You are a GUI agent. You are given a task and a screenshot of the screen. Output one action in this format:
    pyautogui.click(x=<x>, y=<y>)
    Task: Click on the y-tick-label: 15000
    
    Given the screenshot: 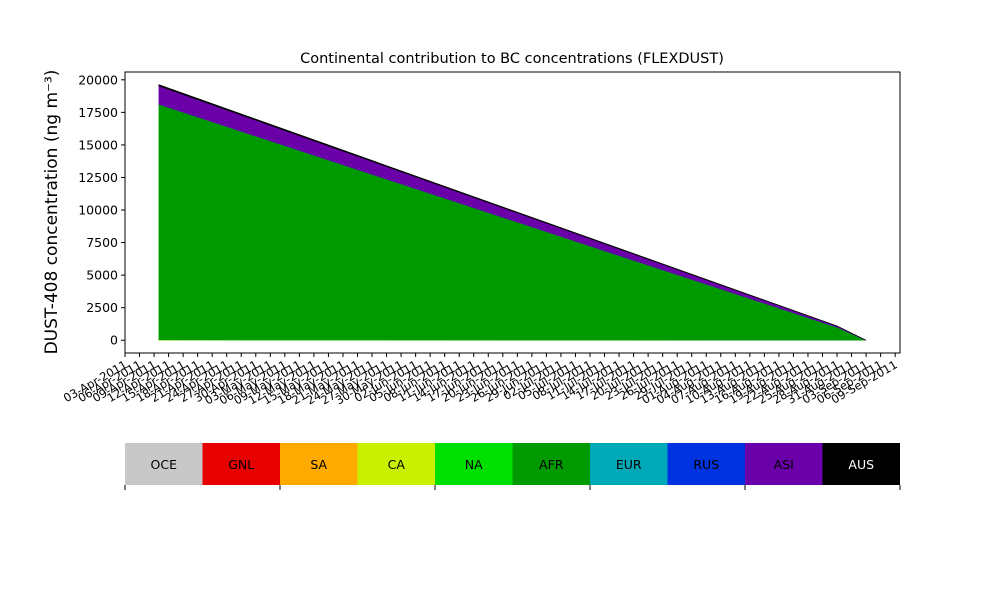 What is the action you would take?
    pyautogui.click(x=98, y=144)
    